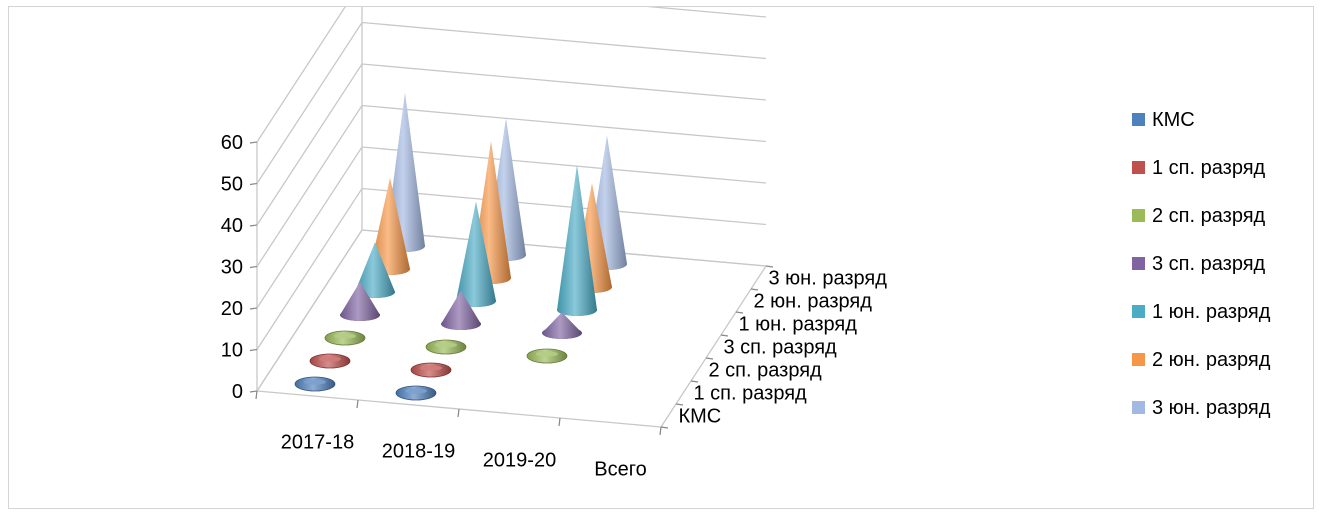 The height and width of the screenshot is (515, 1320). I want to click on y-axis: 0 10 20 30 40 50 60, so click(239, 267).